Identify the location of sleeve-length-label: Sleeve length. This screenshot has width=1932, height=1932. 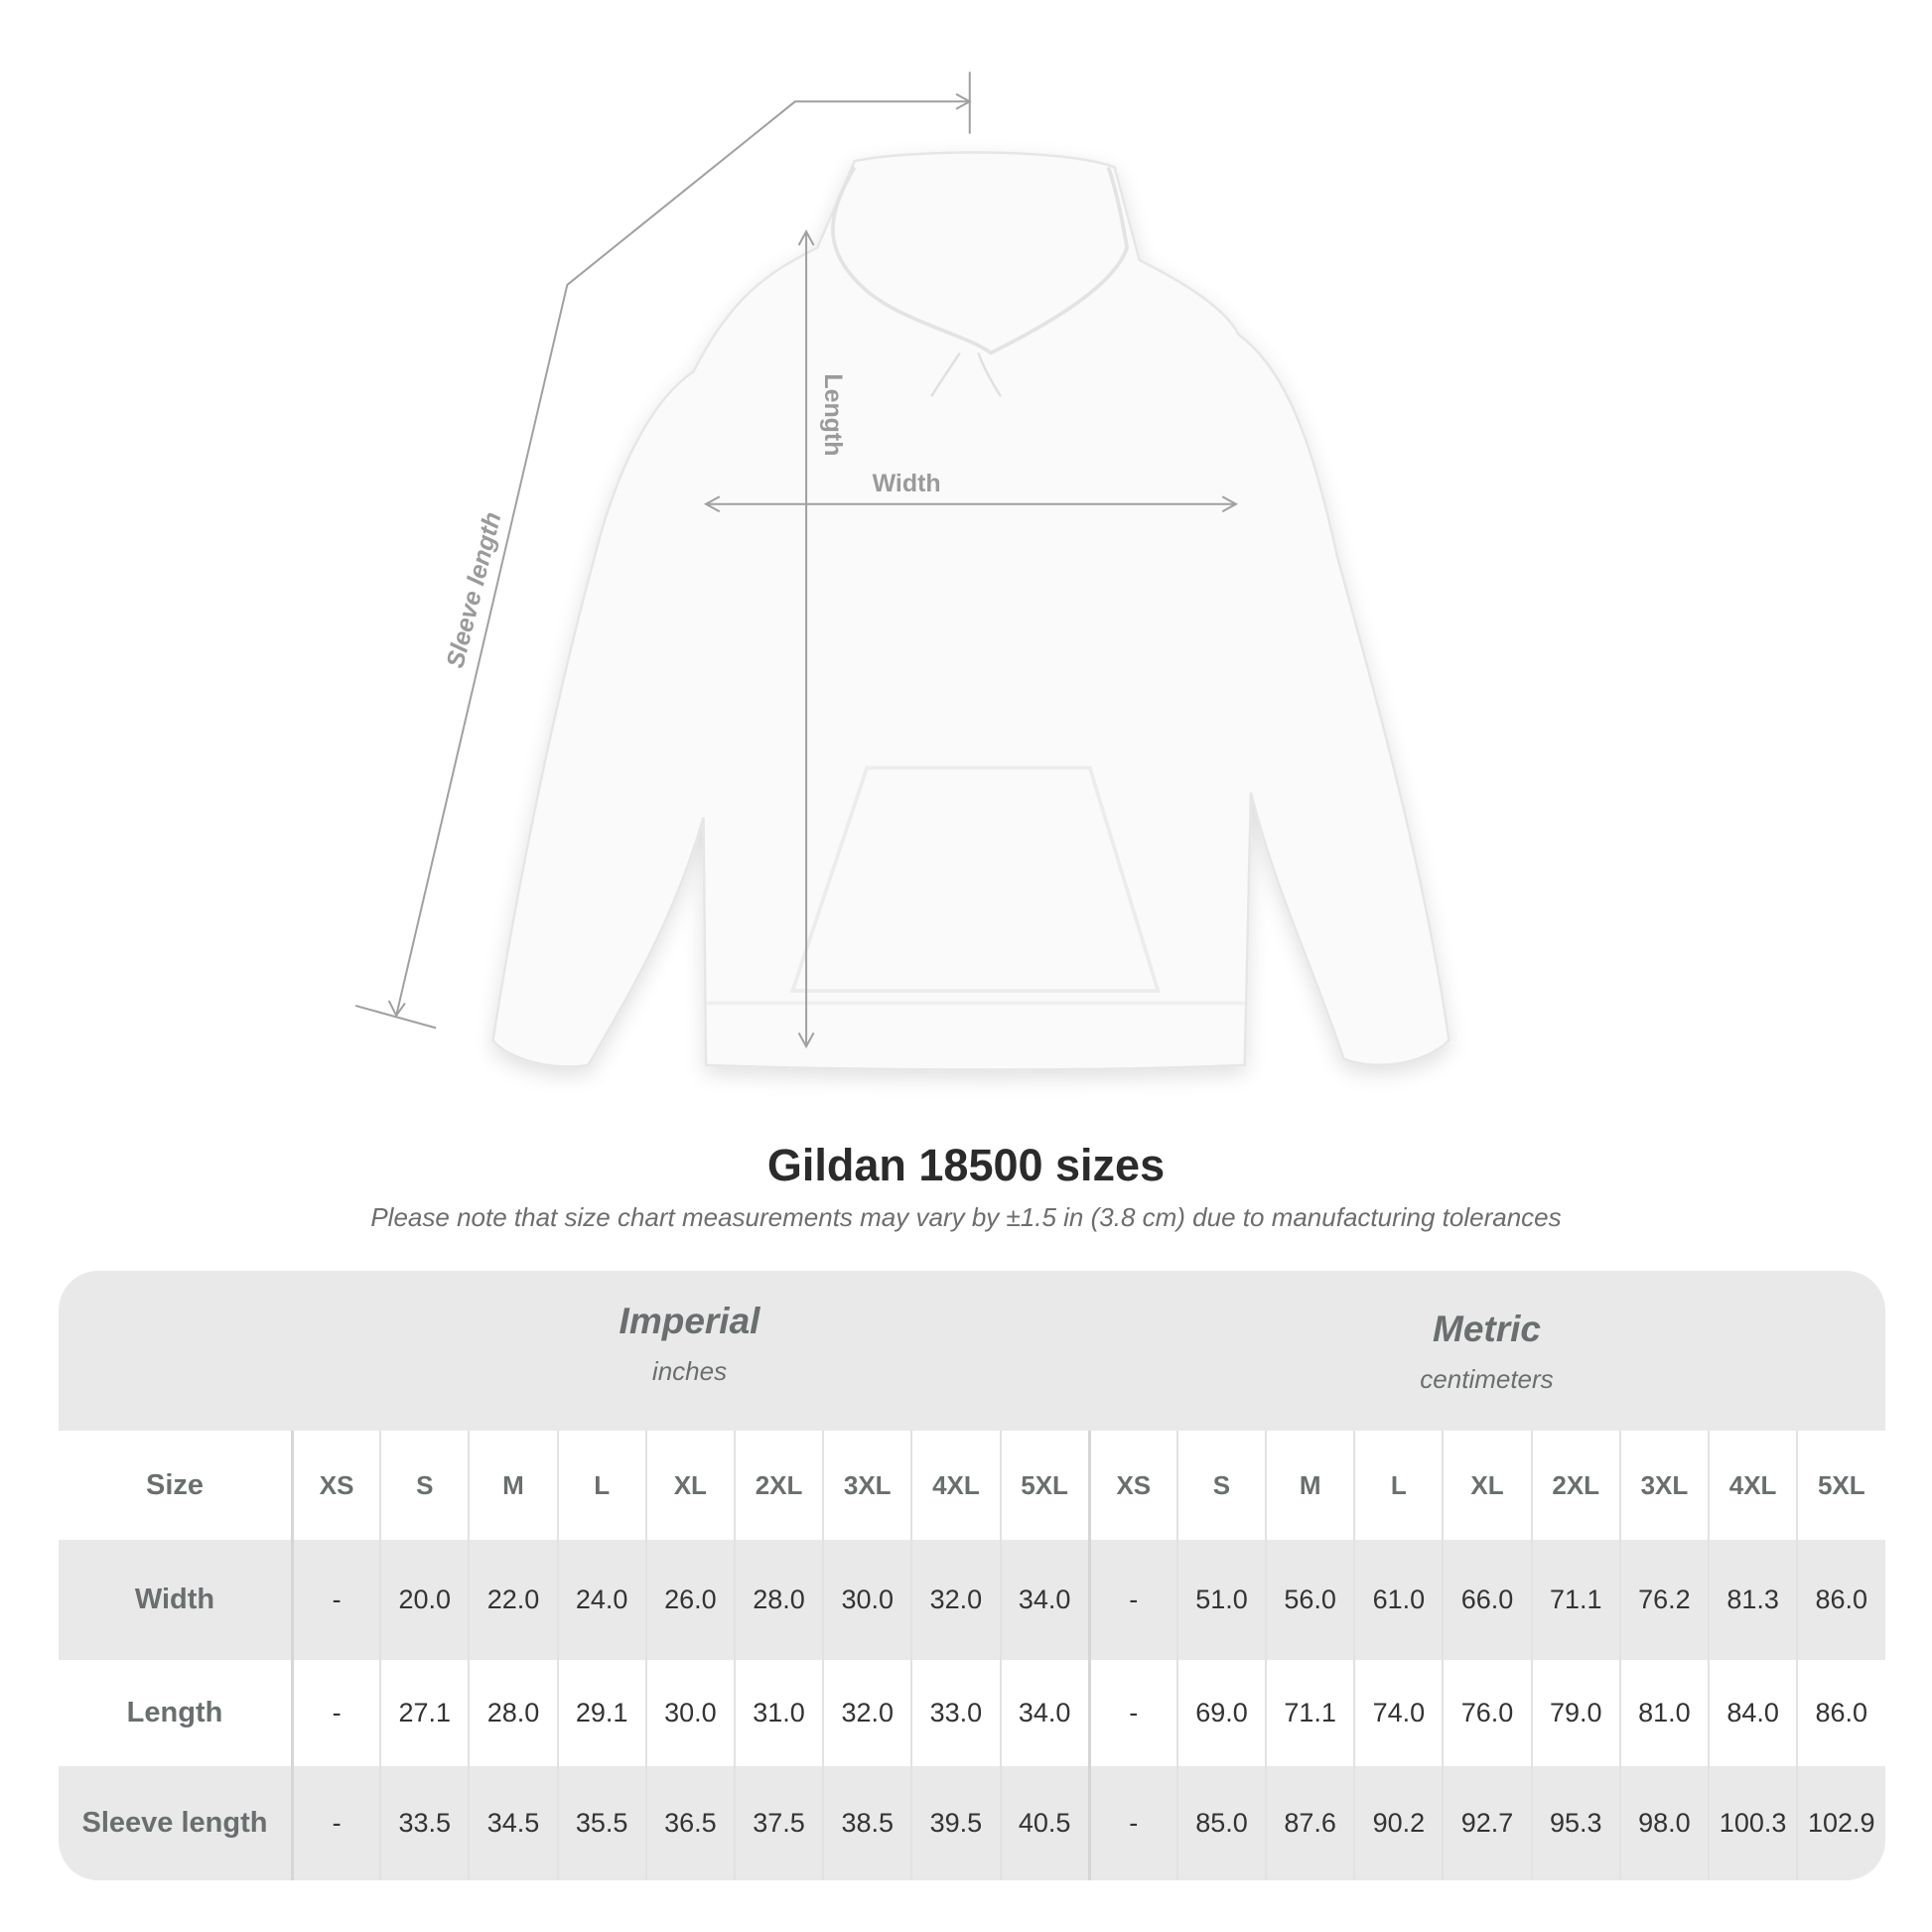
(474, 590).